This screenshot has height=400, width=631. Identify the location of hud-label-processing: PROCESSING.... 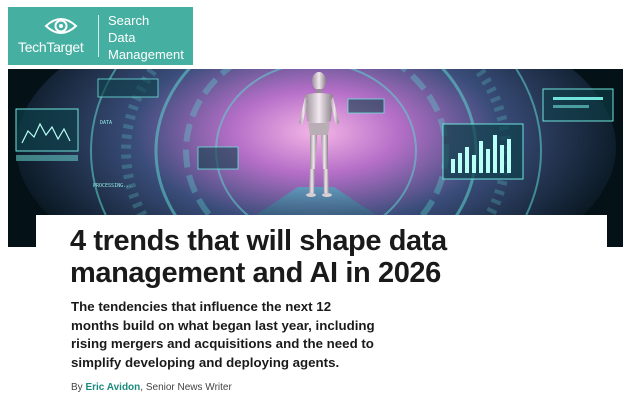
(112, 186).